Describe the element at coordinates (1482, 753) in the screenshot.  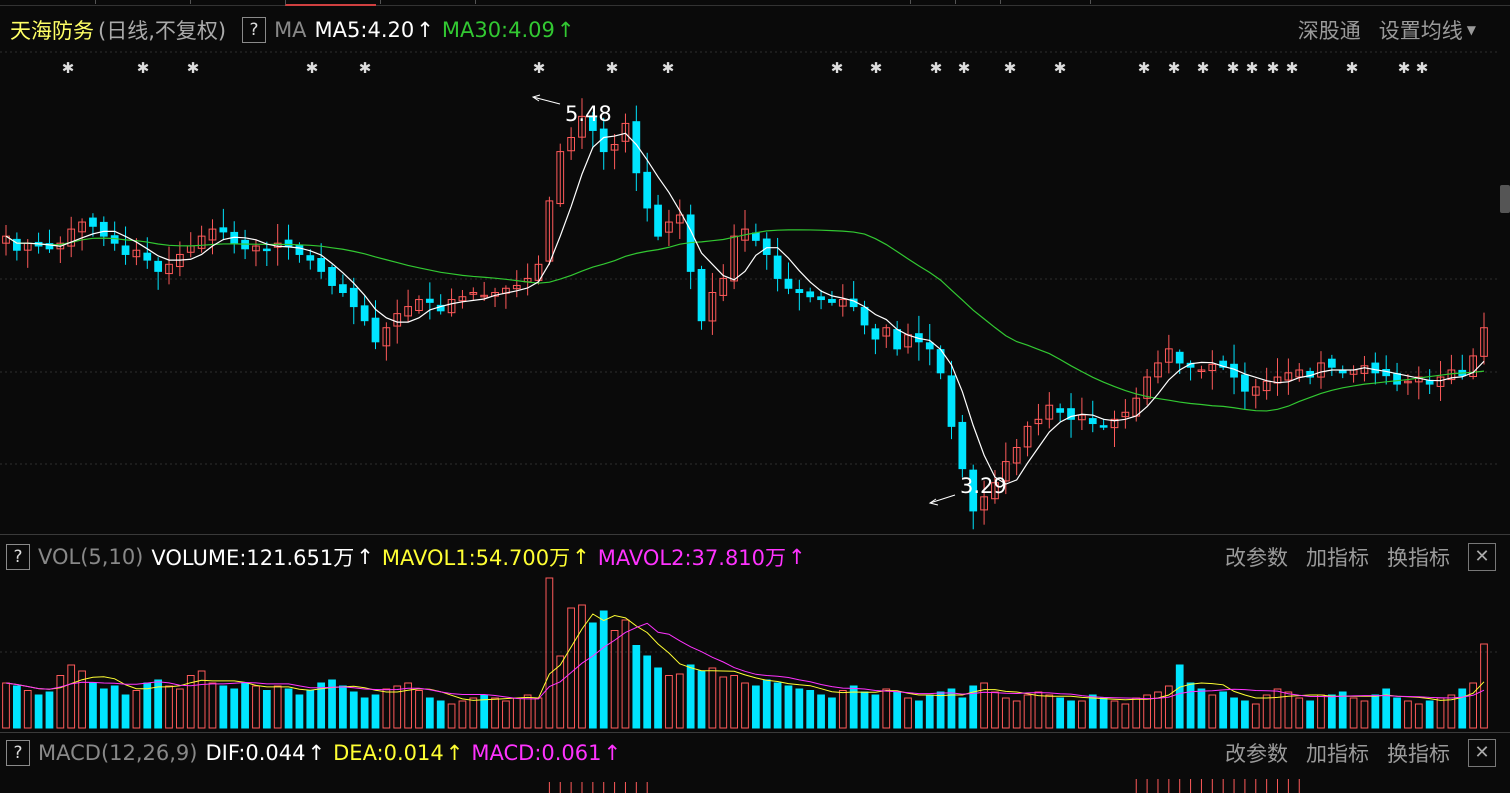
I see `macd-close-icon: ✕` at that location.